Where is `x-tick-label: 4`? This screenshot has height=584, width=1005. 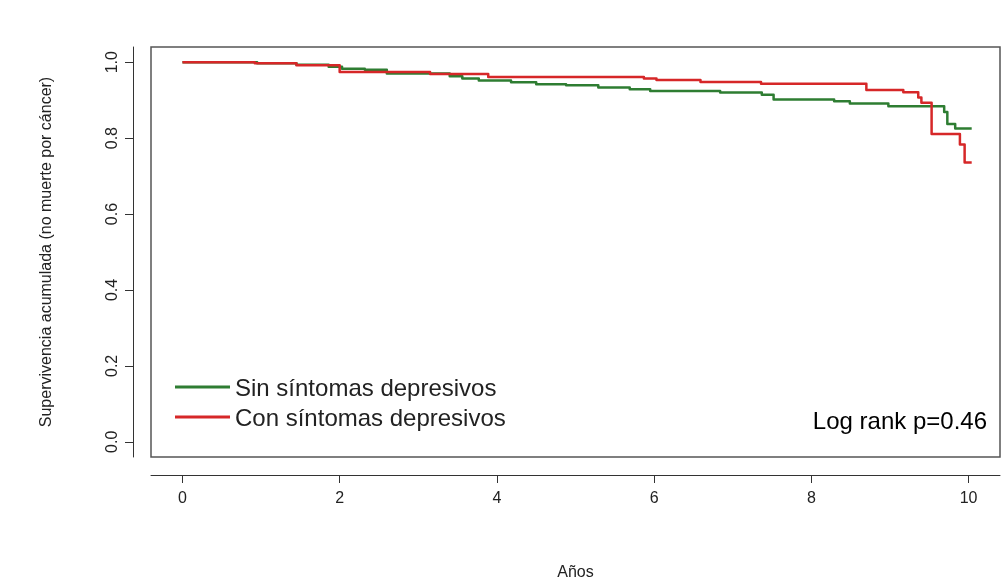
x-tick-label: 4 is located at coordinates (497, 497).